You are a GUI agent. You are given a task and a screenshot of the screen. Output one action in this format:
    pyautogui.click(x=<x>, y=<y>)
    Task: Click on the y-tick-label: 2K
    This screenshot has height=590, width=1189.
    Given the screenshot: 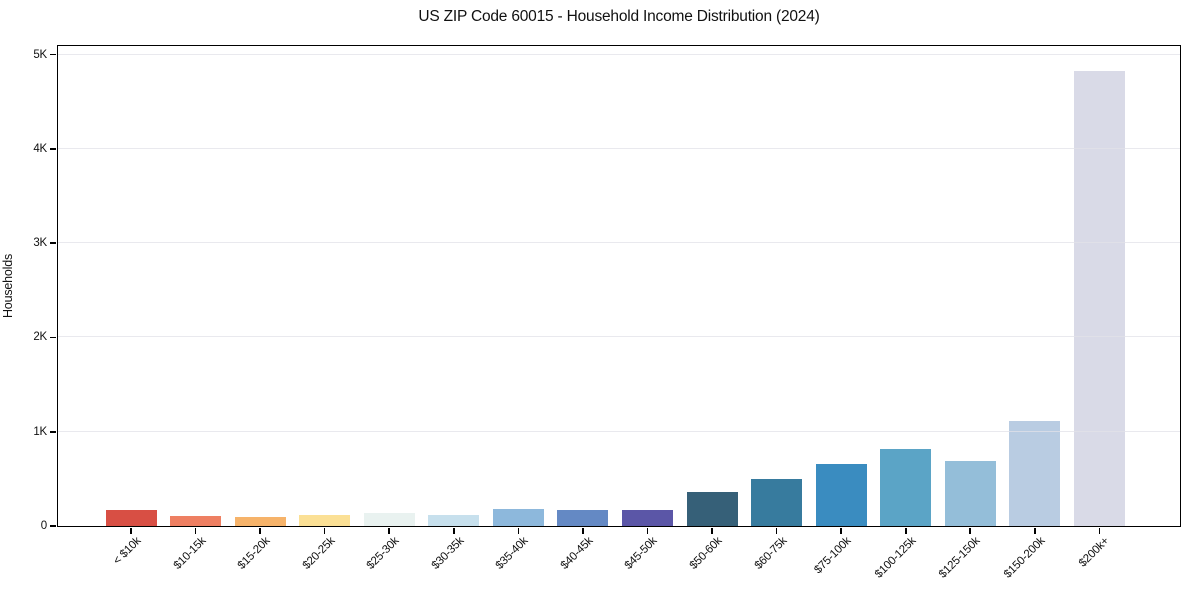 What is the action you would take?
    pyautogui.click(x=40, y=337)
    